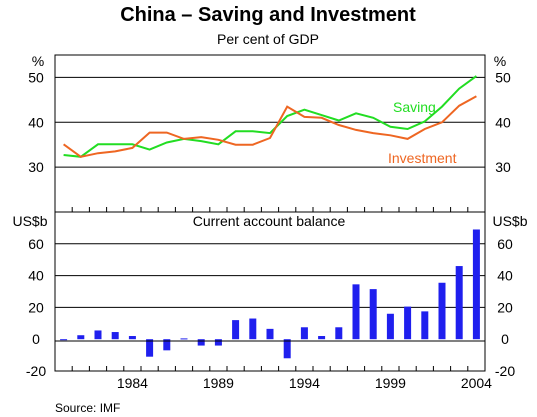 This screenshot has height=417, width=537. Describe the element at coordinates (270, 275) in the screenshot. I see `bottom-panel-gridlines` at that location.